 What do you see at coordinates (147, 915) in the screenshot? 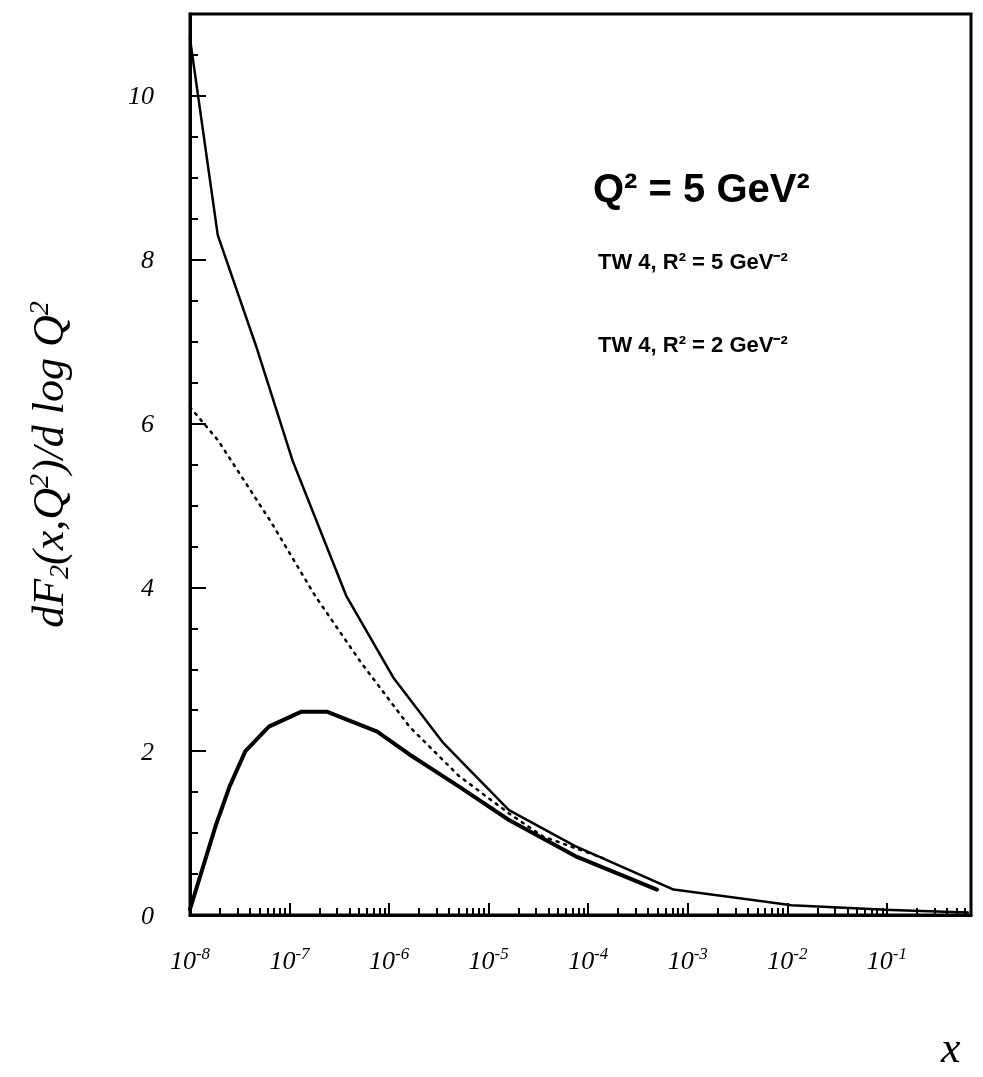
I see `y-tick-label: 0` at bounding box center [147, 915].